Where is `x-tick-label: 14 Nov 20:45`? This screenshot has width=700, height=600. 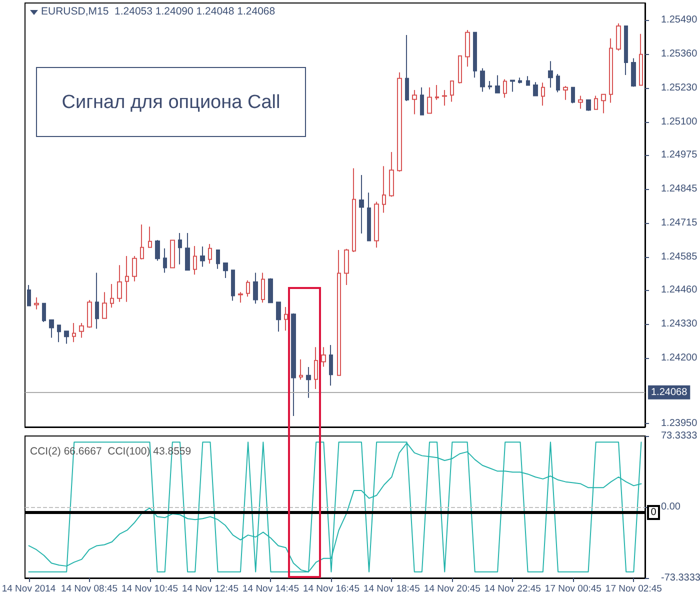
x-tick-label: 14 Nov 20:45 is located at coordinates (452, 589).